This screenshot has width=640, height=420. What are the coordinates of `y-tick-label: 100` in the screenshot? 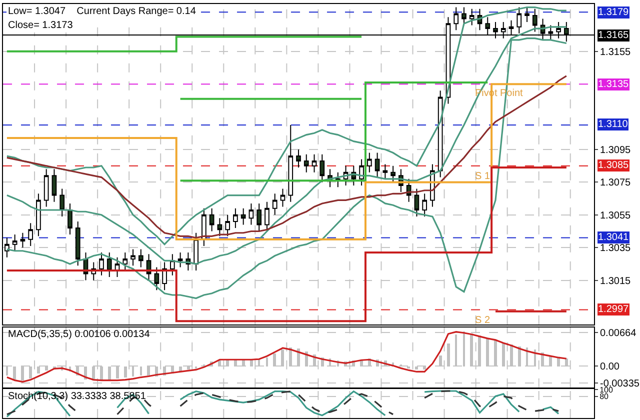 It's located at (607, 389).